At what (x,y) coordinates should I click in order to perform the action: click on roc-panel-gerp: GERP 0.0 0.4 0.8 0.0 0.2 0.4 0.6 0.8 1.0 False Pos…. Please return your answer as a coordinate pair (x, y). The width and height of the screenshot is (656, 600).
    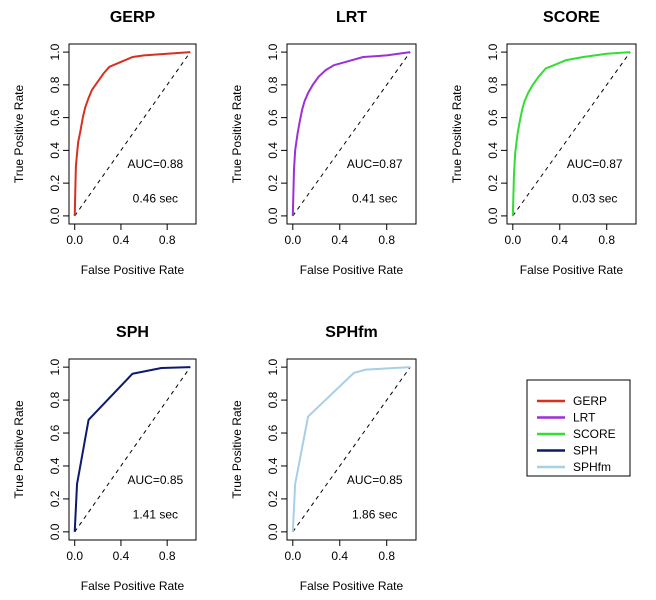
    Looking at the image, I should click on (104, 143).